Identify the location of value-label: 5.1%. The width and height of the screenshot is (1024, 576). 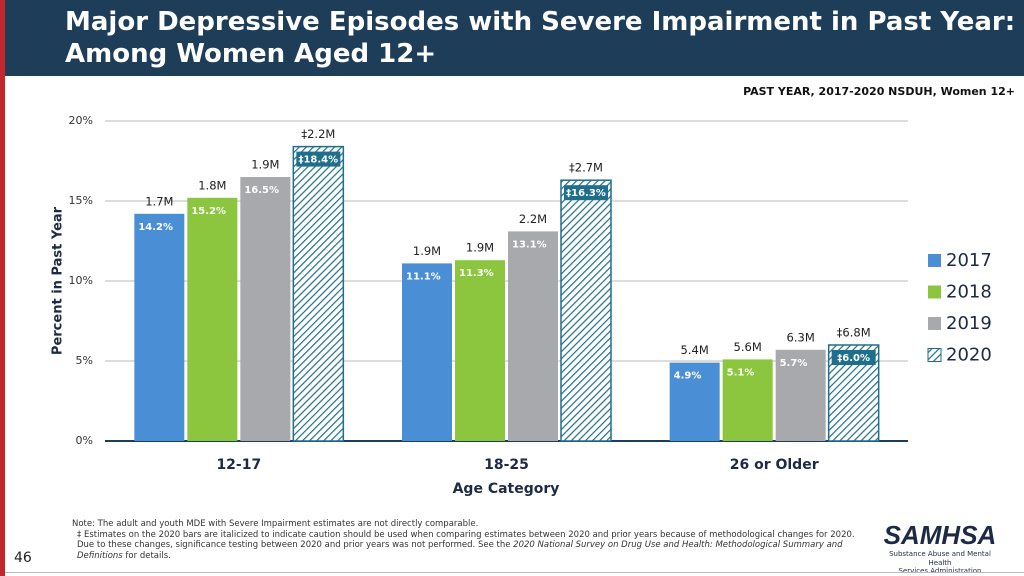
(741, 372).